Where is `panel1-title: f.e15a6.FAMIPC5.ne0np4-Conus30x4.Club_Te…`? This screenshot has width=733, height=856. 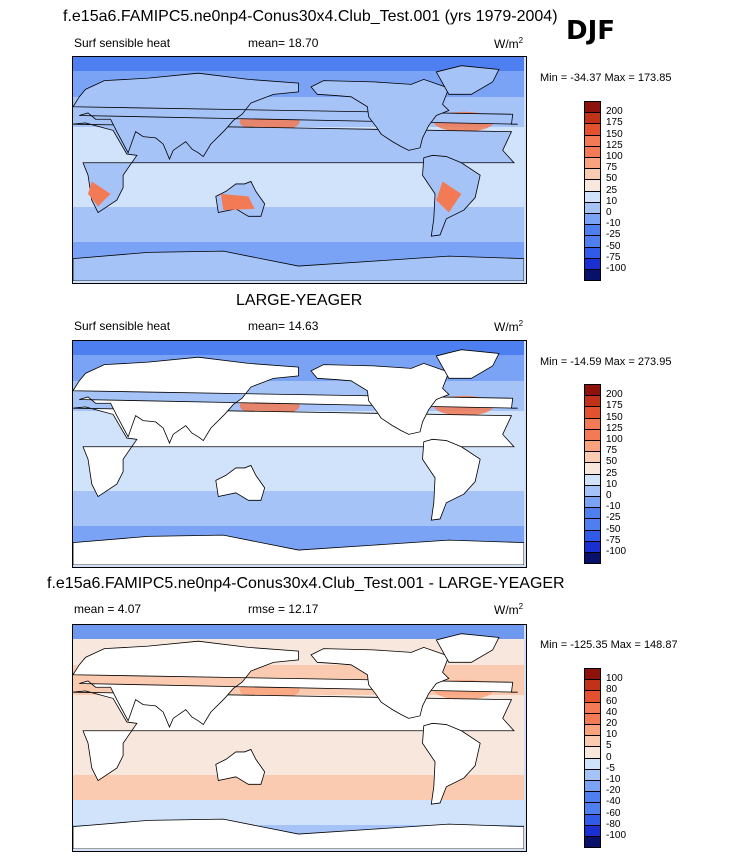
panel1-title: f.e15a6.FAMIPC5.ne0np4-Conus30x4.Club_Te… is located at coordinates (310, 16).